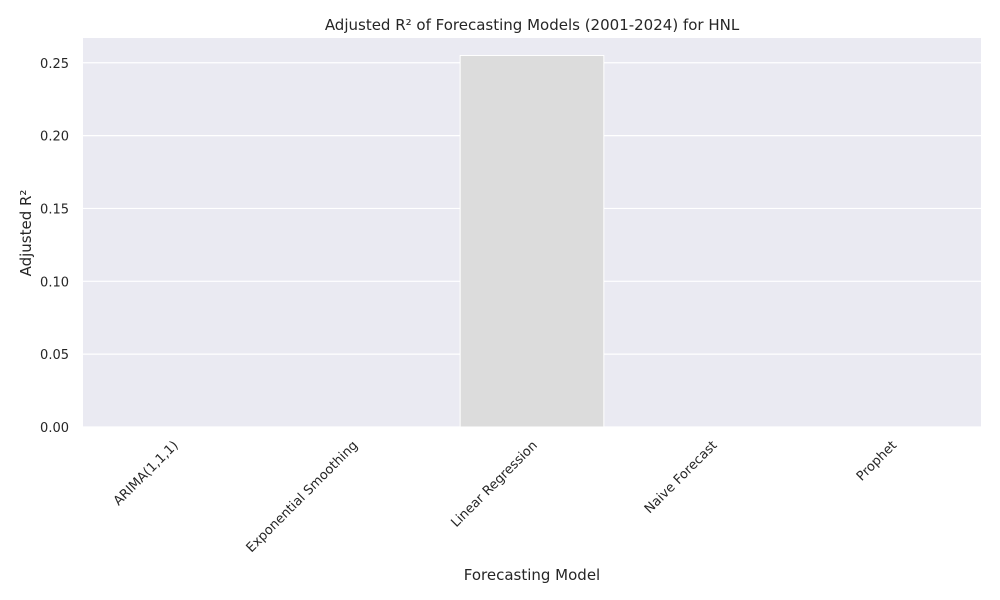 Image resolution: width=1000 pixels, height=600 pixels. I want to click on bars, so click(532, 241).